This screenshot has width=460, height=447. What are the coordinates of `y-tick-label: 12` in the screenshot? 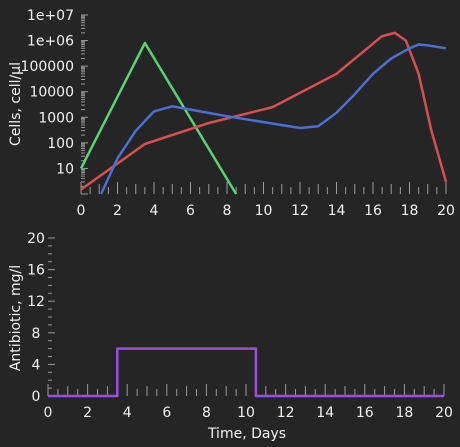 It's located at (36, 302).